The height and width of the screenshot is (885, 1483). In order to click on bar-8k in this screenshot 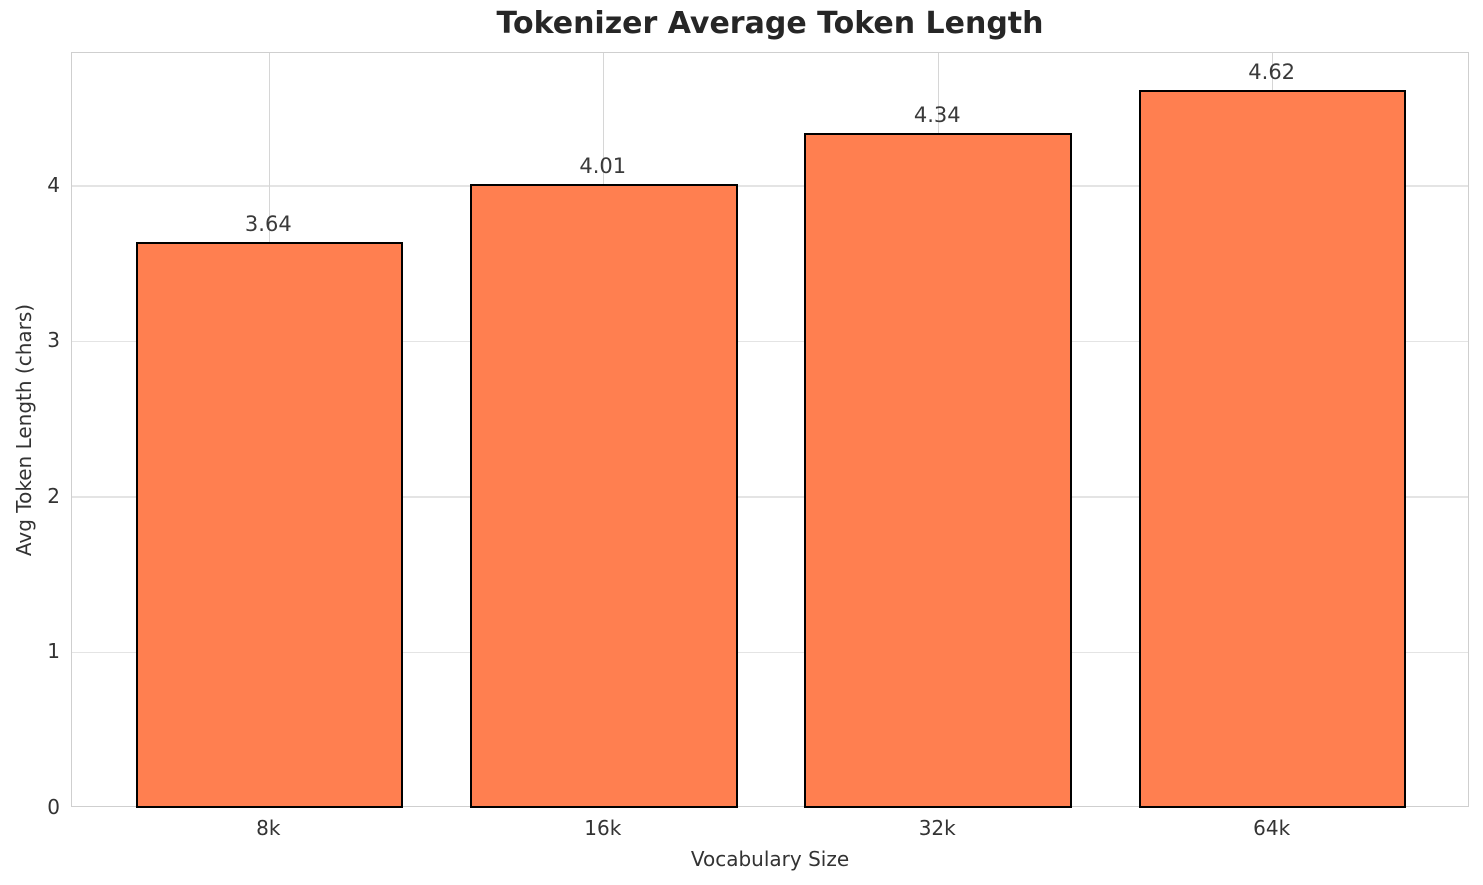, I will do `click(269, 524)`.